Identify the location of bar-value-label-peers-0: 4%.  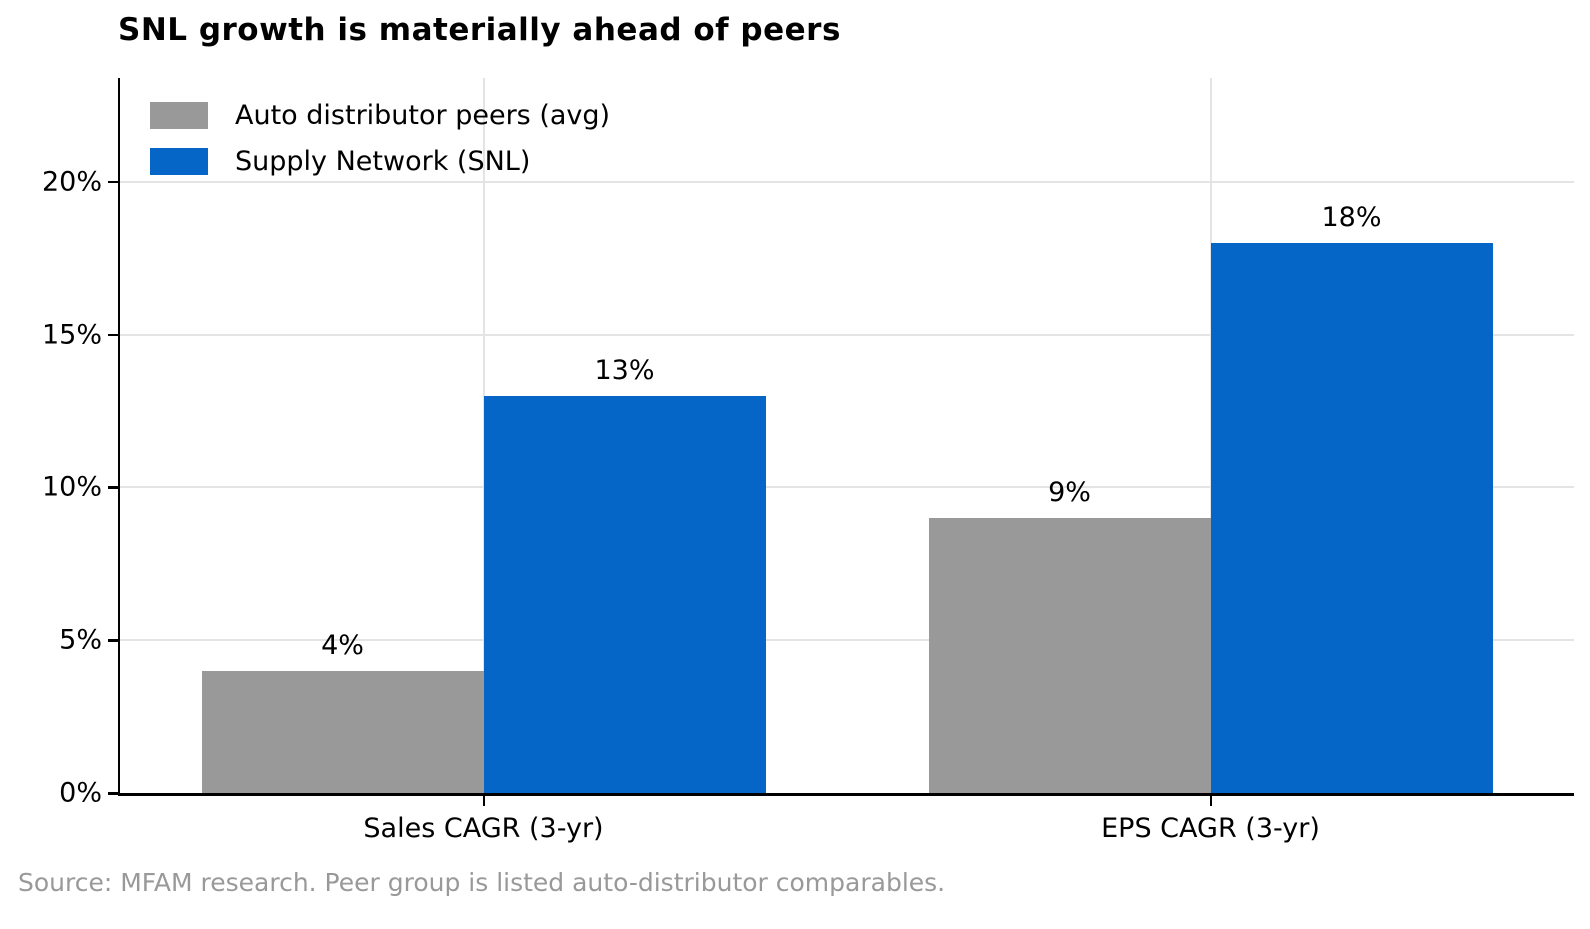
(342, 645).